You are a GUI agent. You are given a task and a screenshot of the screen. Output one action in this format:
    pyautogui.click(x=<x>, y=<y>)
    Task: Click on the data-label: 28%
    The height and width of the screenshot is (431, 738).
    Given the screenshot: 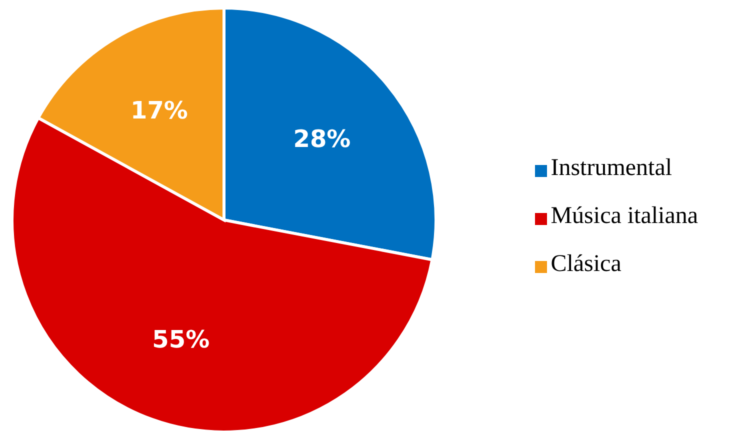 What is the action you would take?
    pyautogui.click(x=322, y=138)
    